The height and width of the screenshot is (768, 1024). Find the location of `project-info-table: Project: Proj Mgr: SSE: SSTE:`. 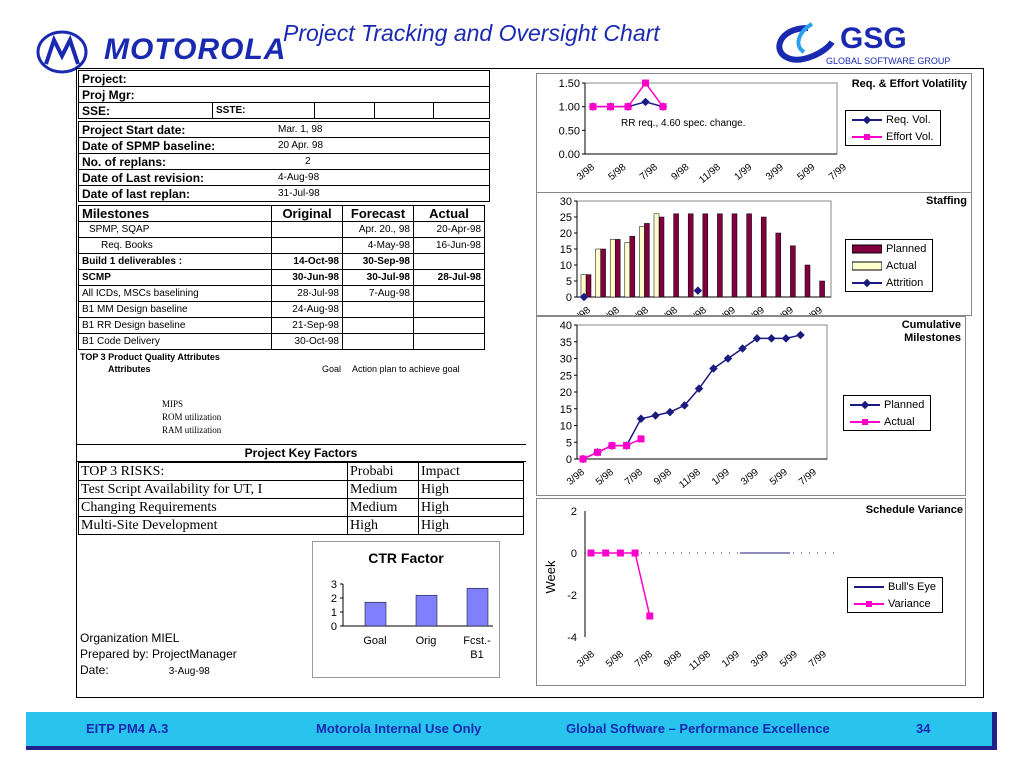

project-info-table: Project: Proj Mgr: SSE: SSTE: is located at coordinates (284, 94).